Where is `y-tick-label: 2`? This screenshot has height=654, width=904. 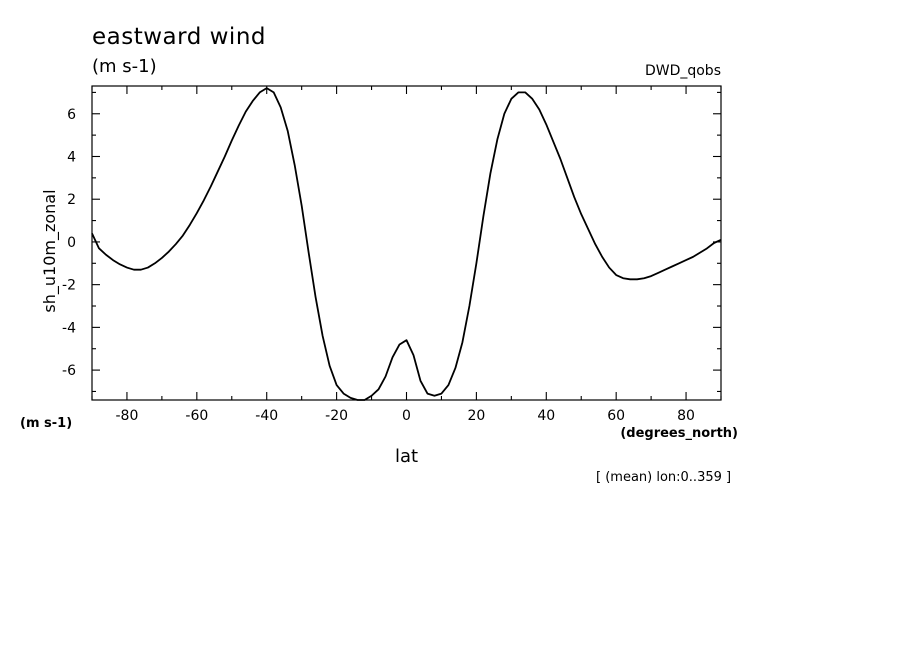 y-tick-label: 2 is located at coordinates (71, 200).